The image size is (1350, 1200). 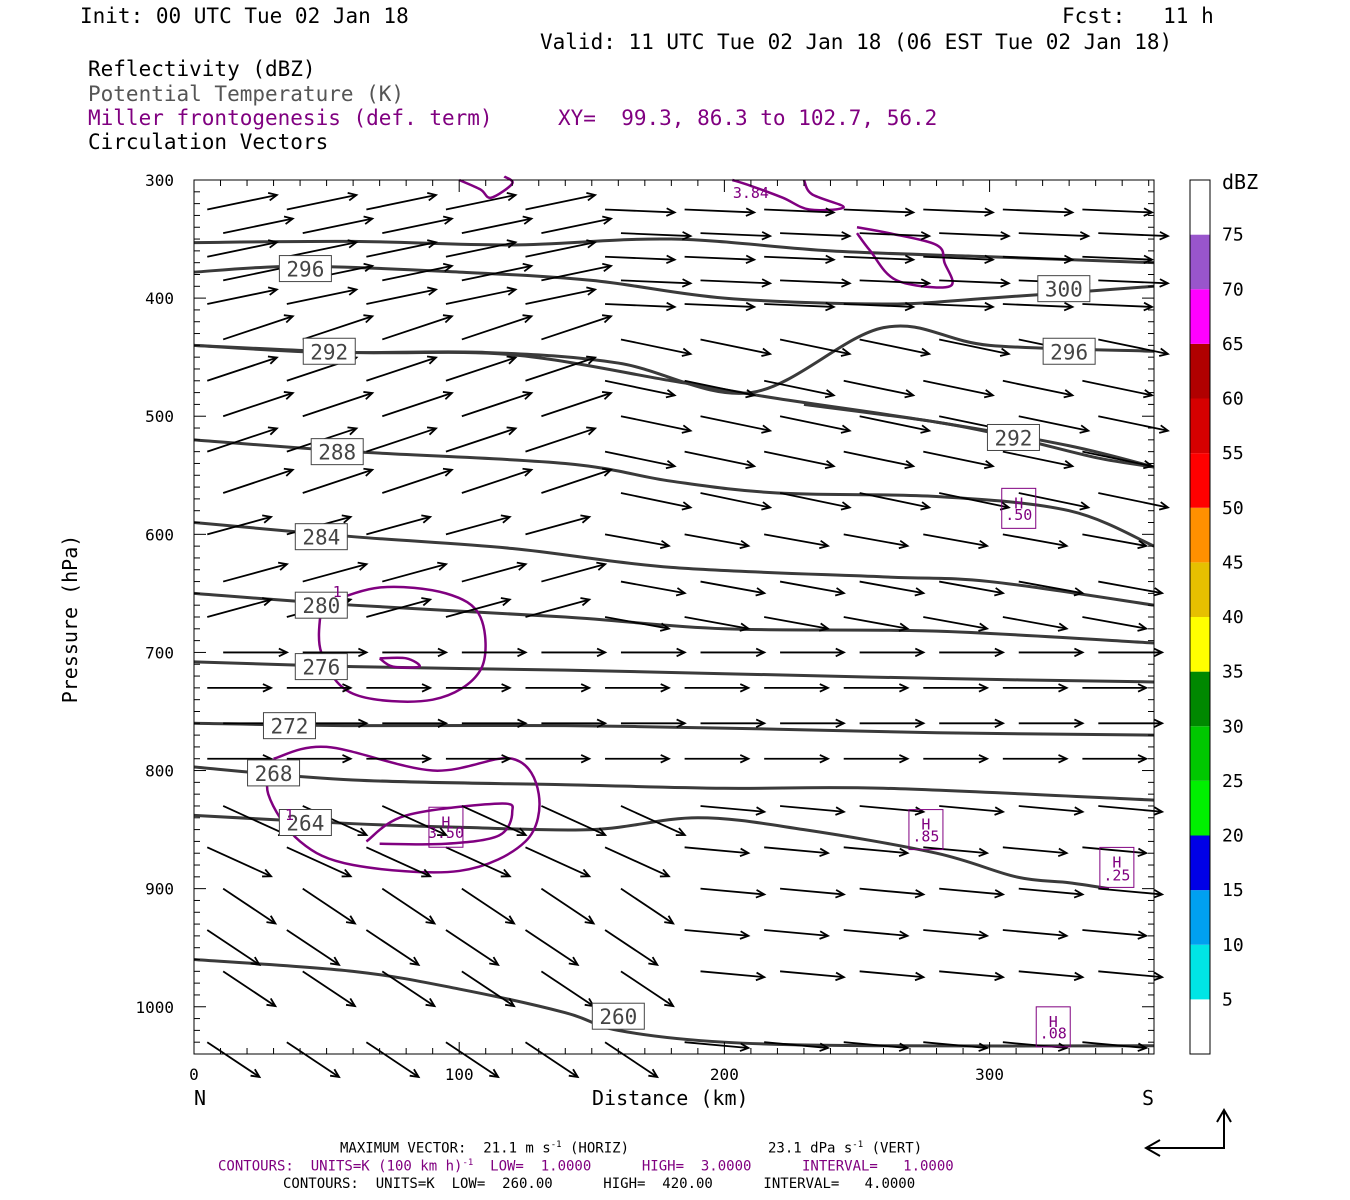 I want to click on colorbar-tick-label: 40, so click(x=1233, y=617).